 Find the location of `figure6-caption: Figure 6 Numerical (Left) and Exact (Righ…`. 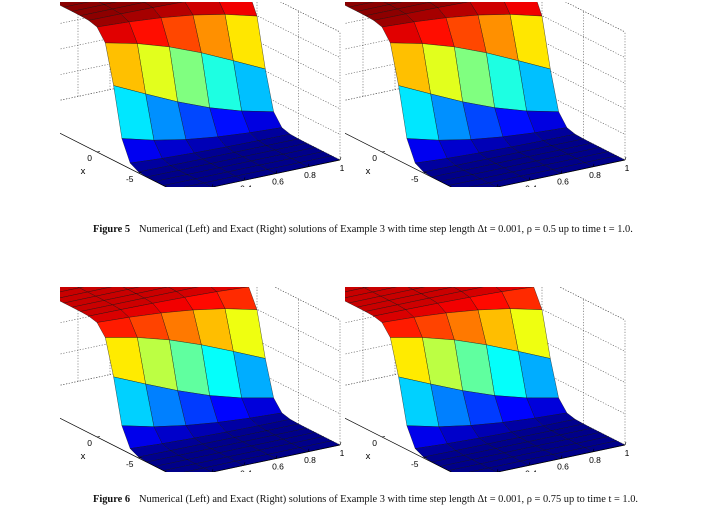

figure6-caption: Figure 6 Numerical (Left) and Exact (Righ… is located at coordinates (393, 499).